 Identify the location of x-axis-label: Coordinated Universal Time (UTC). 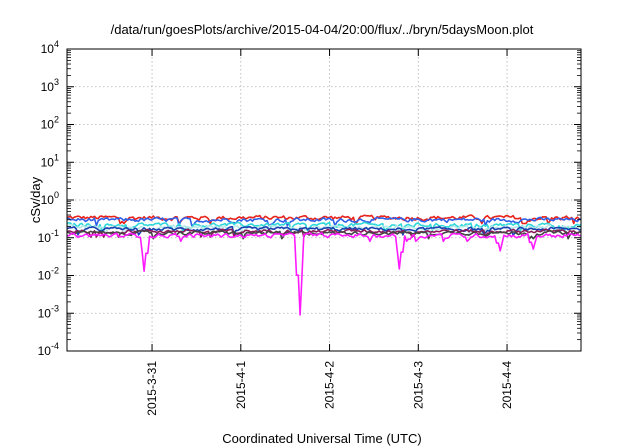
(321, 438).